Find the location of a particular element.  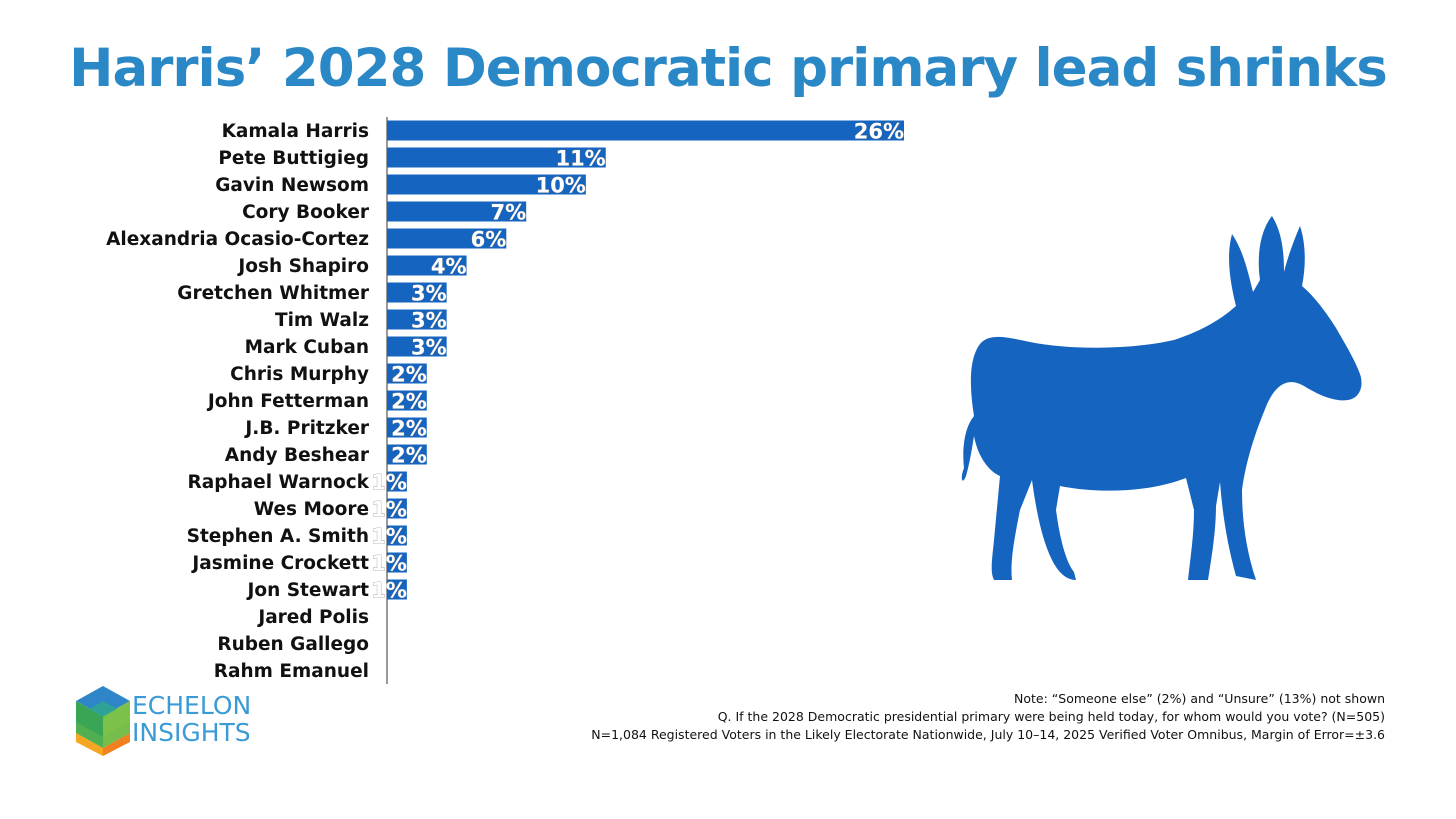

value-label: 4% is located at coordinates (449, 267).